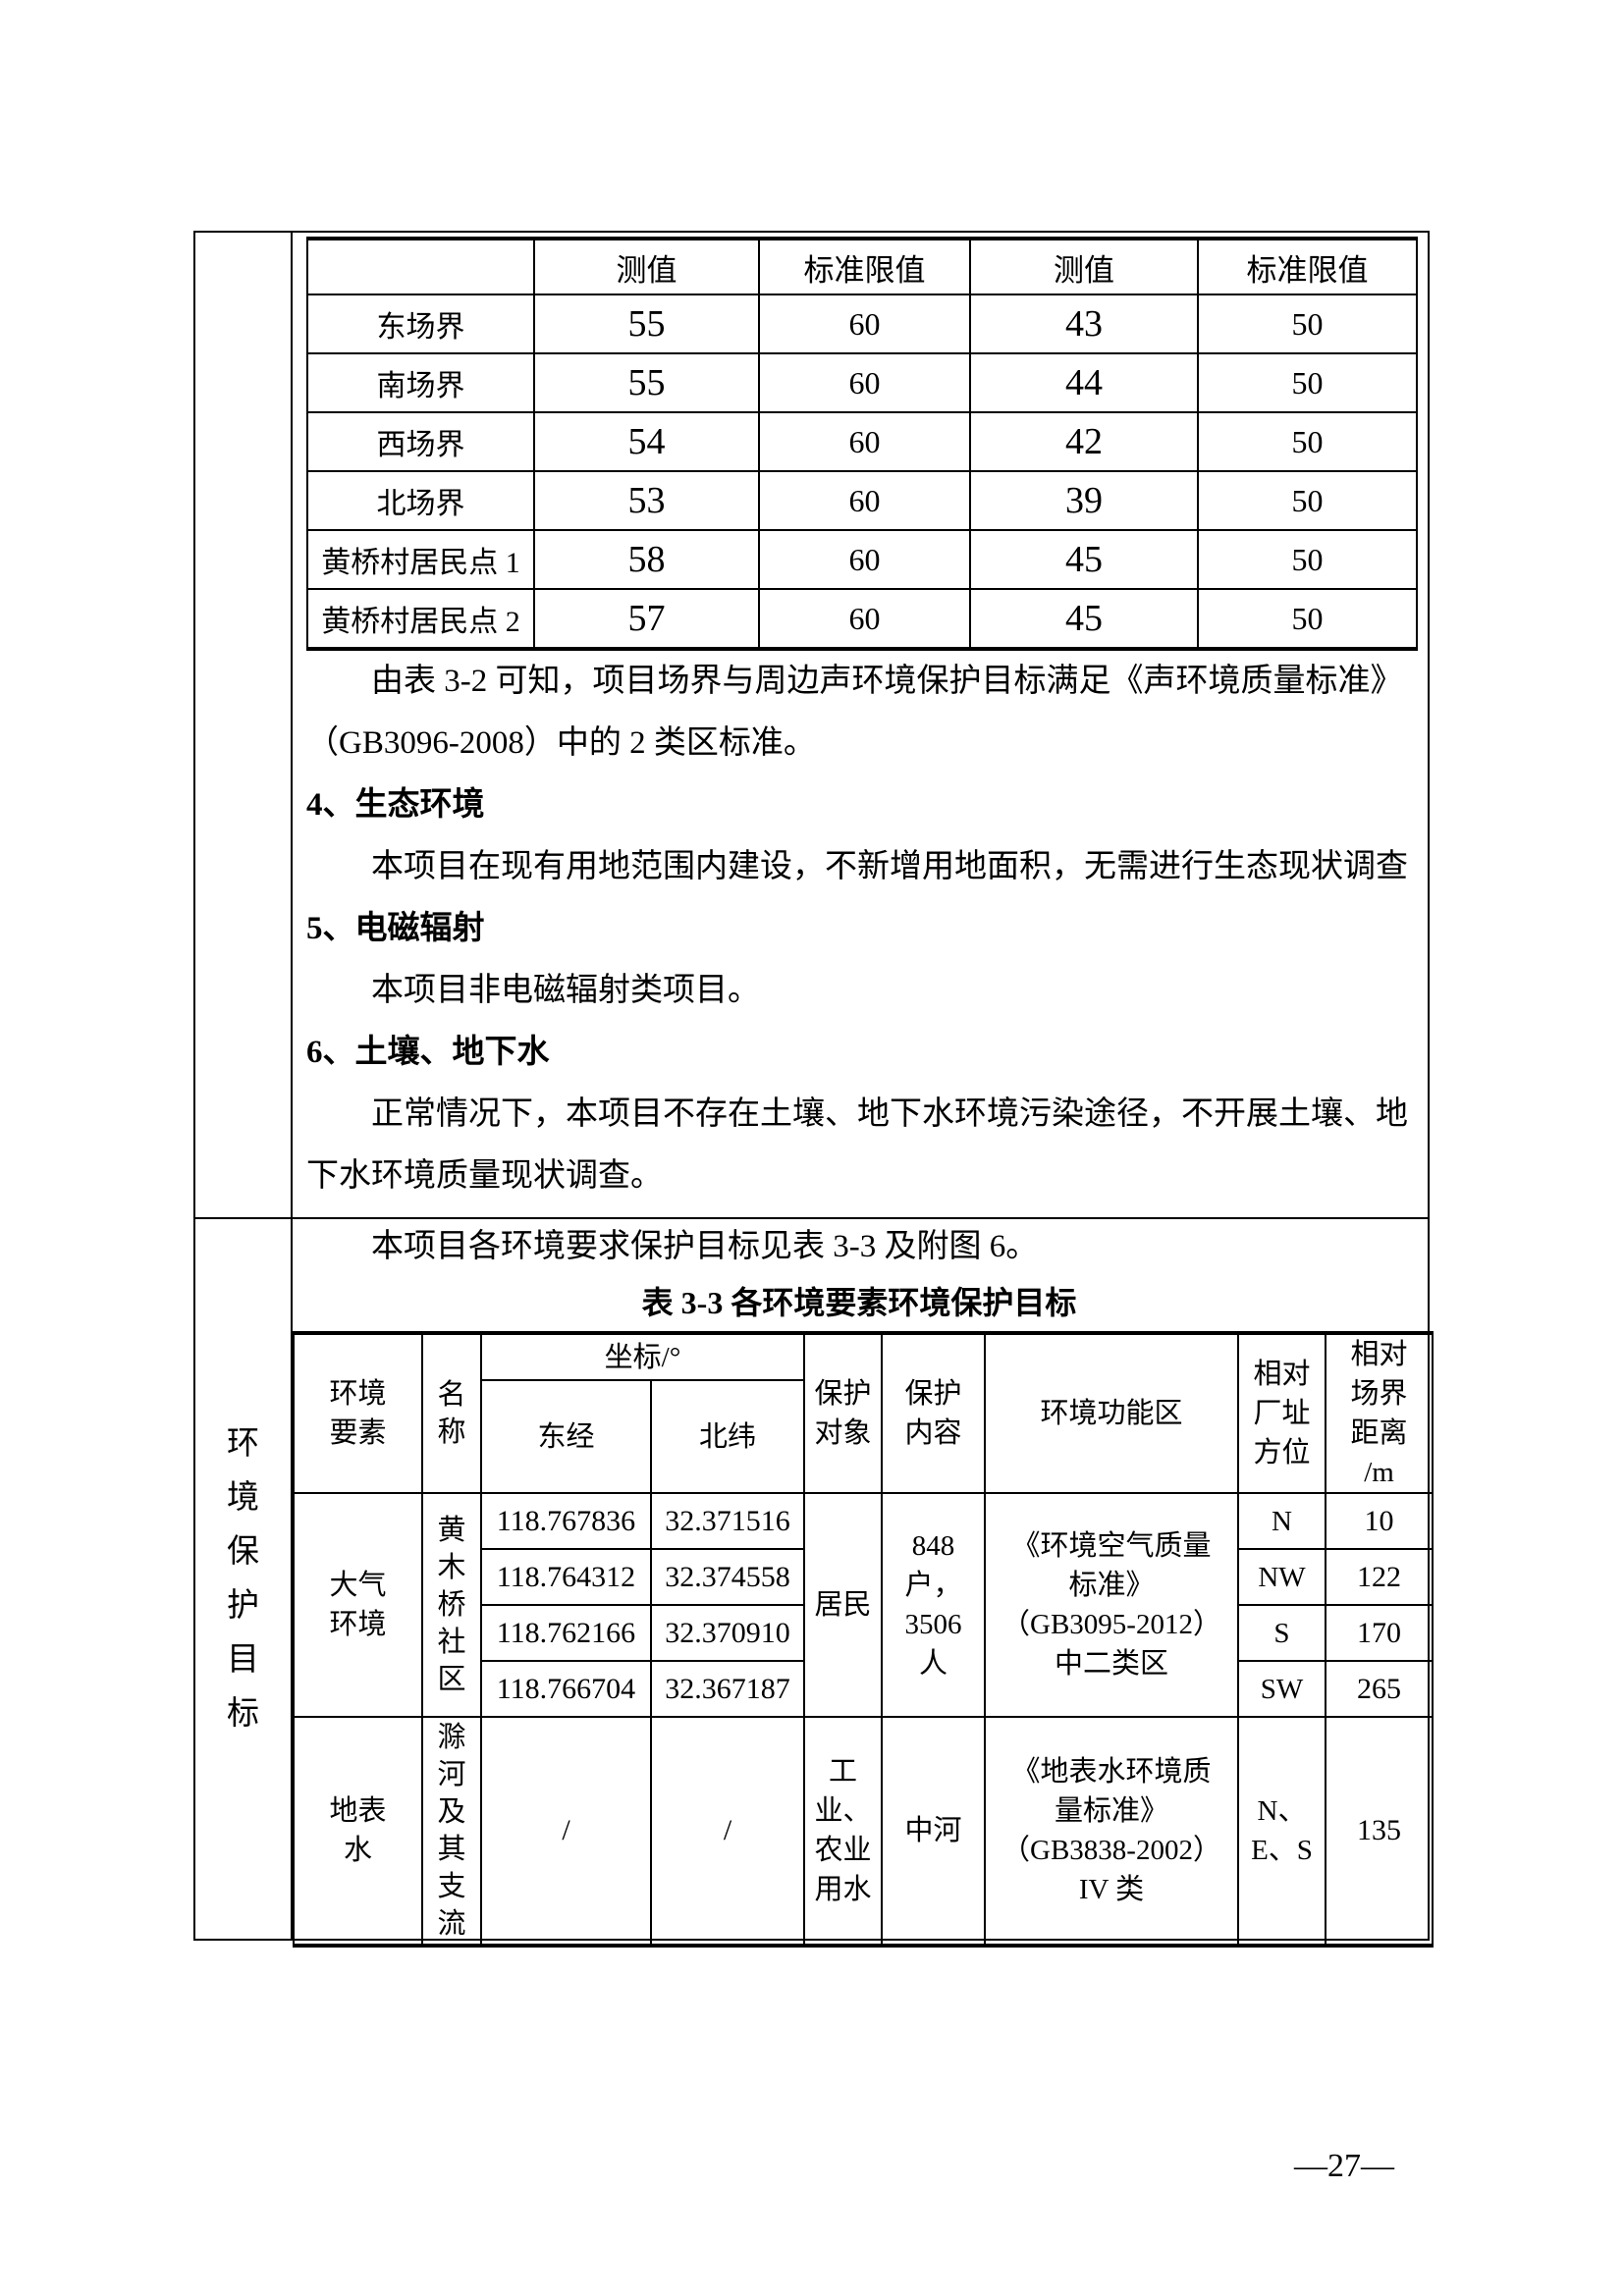  I want to click on direction-value: NW, so click(1281, 1577).